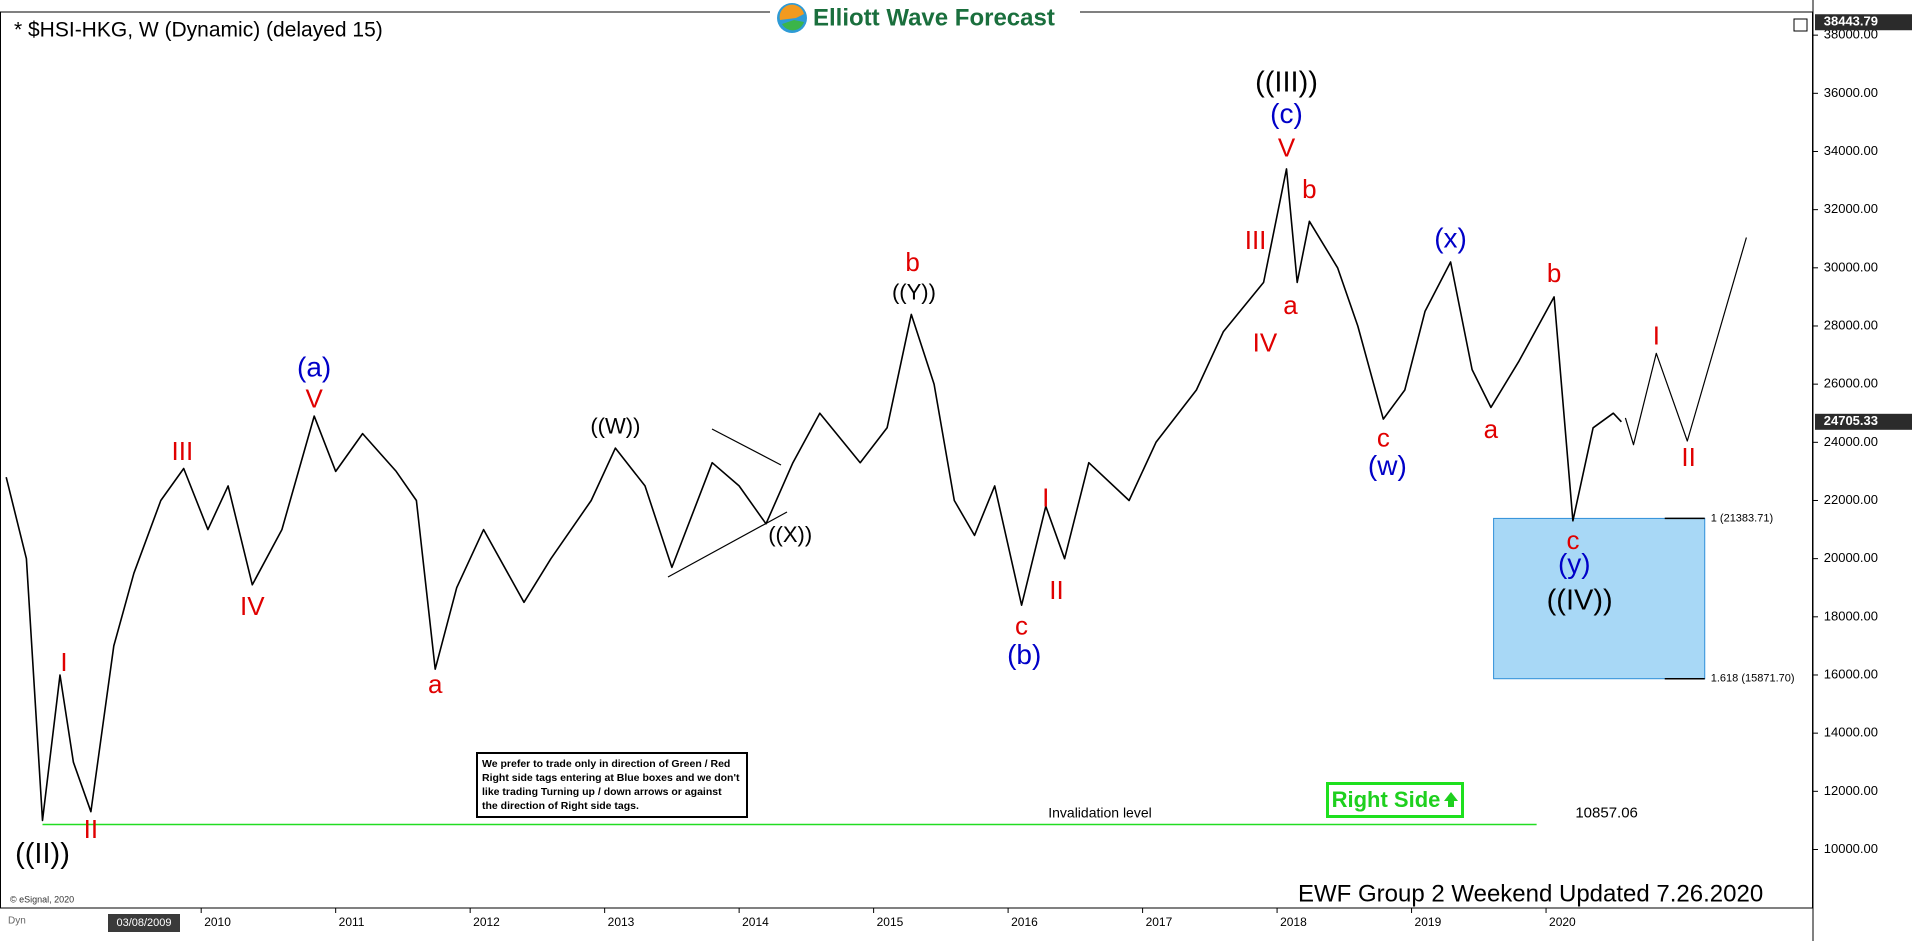 This screenshot has height=941, width=1912. What do you see at coordinates (1386, 799) in the screenshot?
I see `right-side-text: Right Side` at bounding box center [1386, 799].